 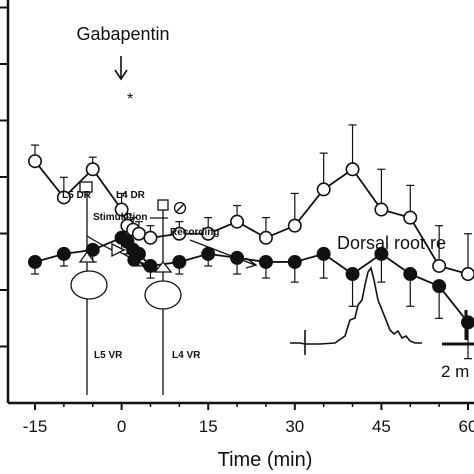 What do you see at coordinates (248, 419) in the screenshot?
I see `x-ticks: -15 0 15 30 45 60` at bounding box center [248, 419].